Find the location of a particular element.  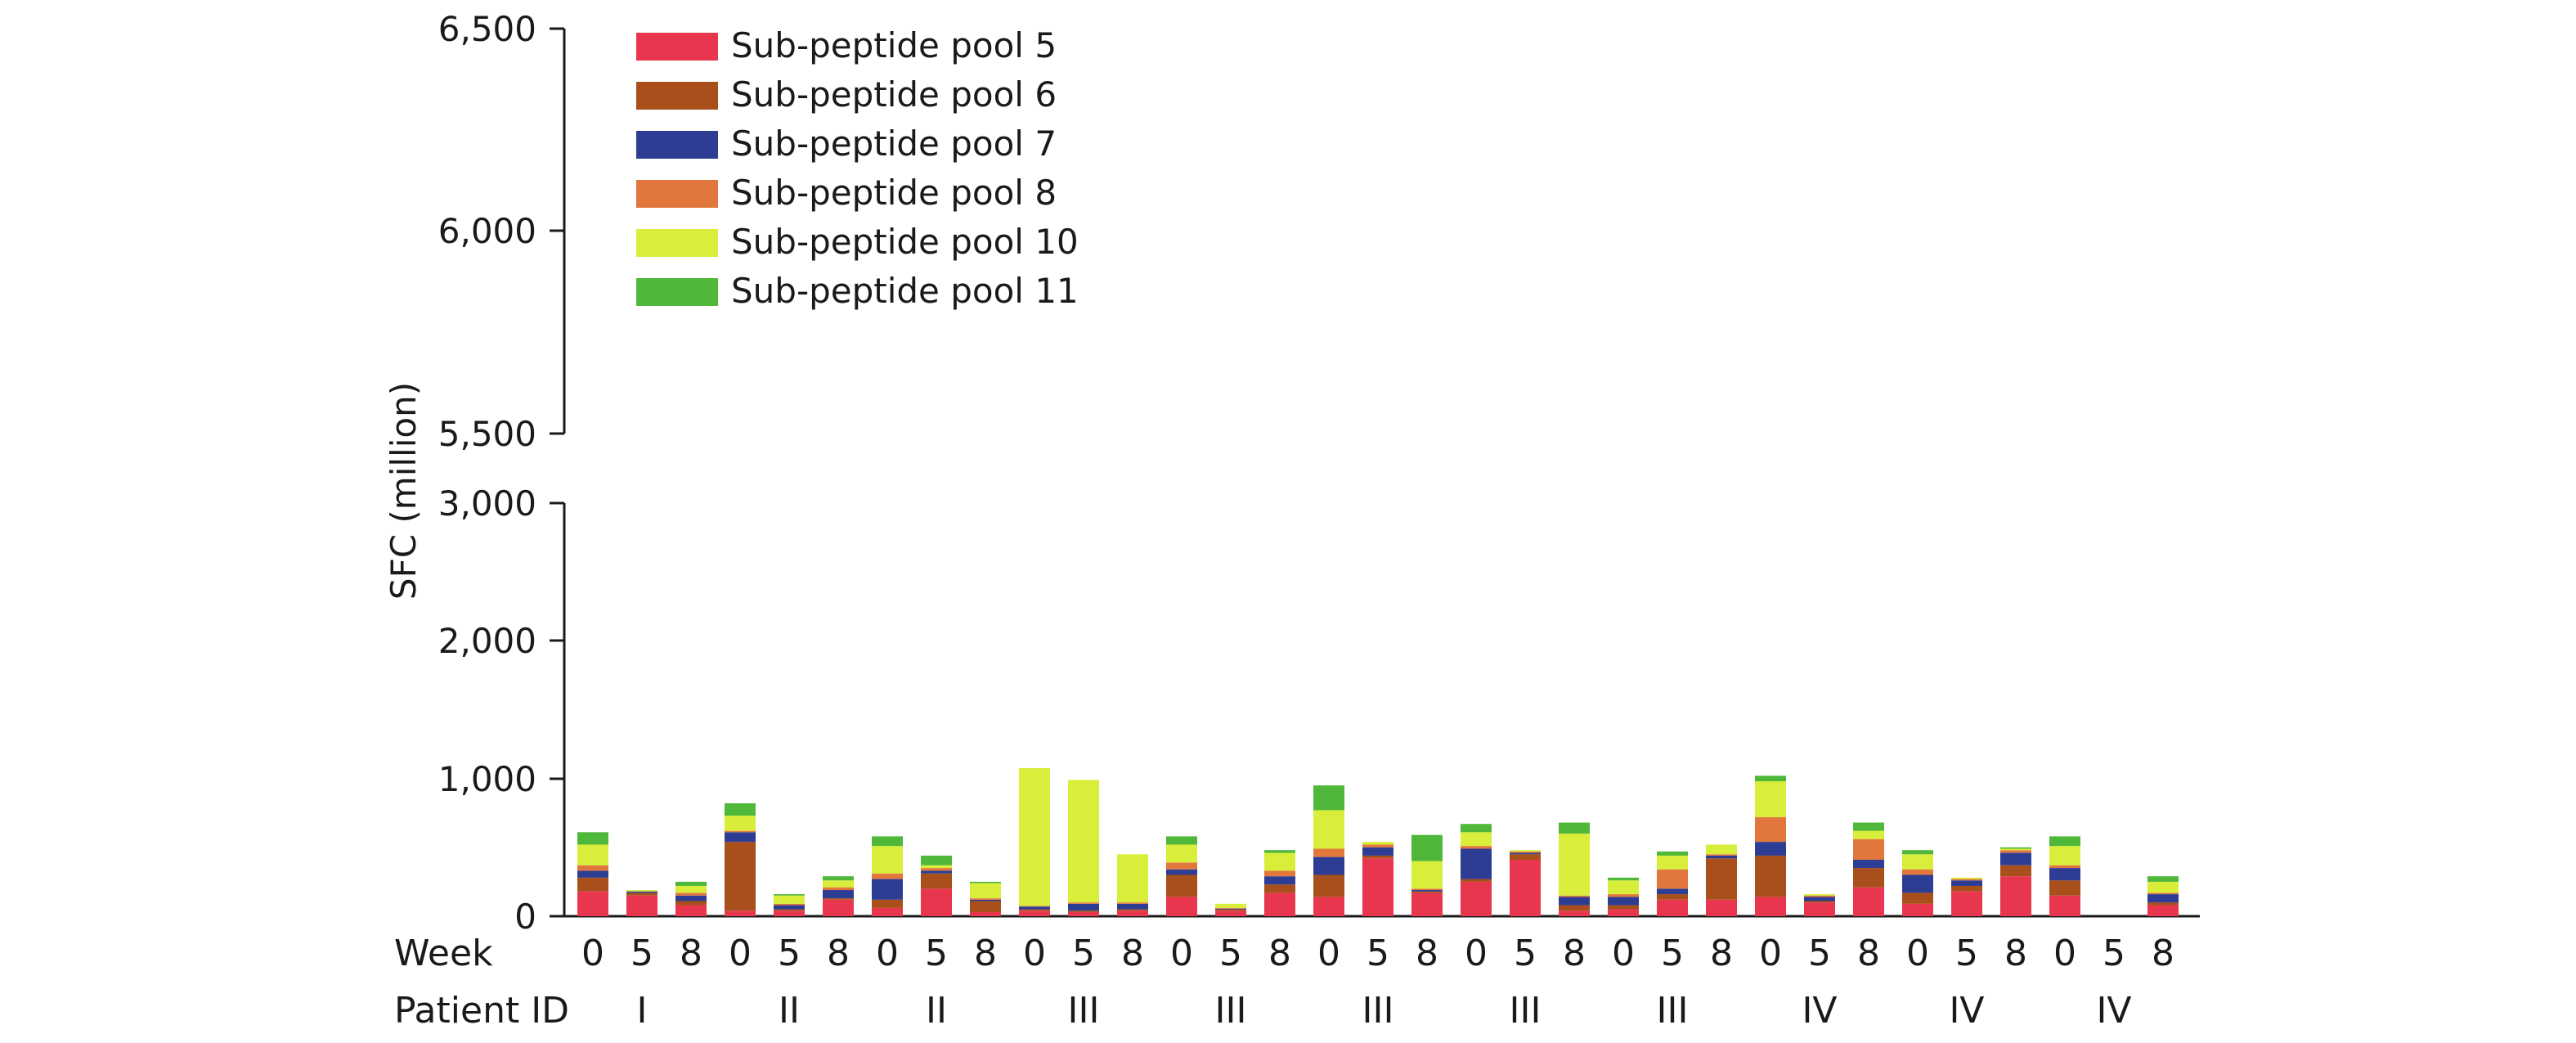

week-label-15: 0 is located at coordinates (1328, 953).